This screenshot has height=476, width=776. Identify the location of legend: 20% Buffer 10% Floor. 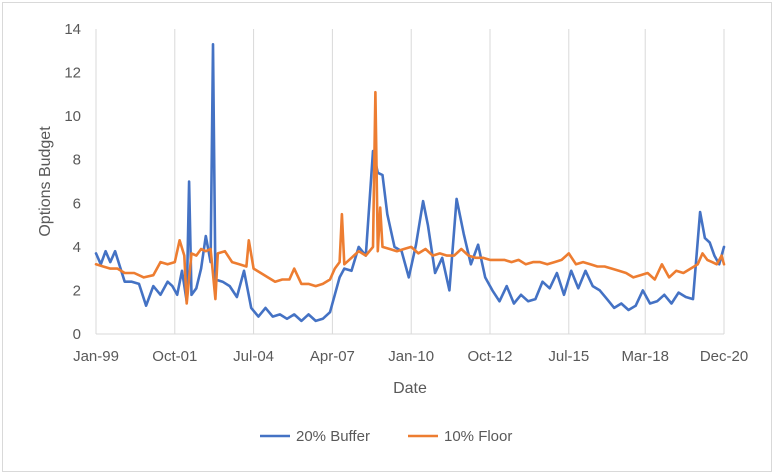
(386, 436).